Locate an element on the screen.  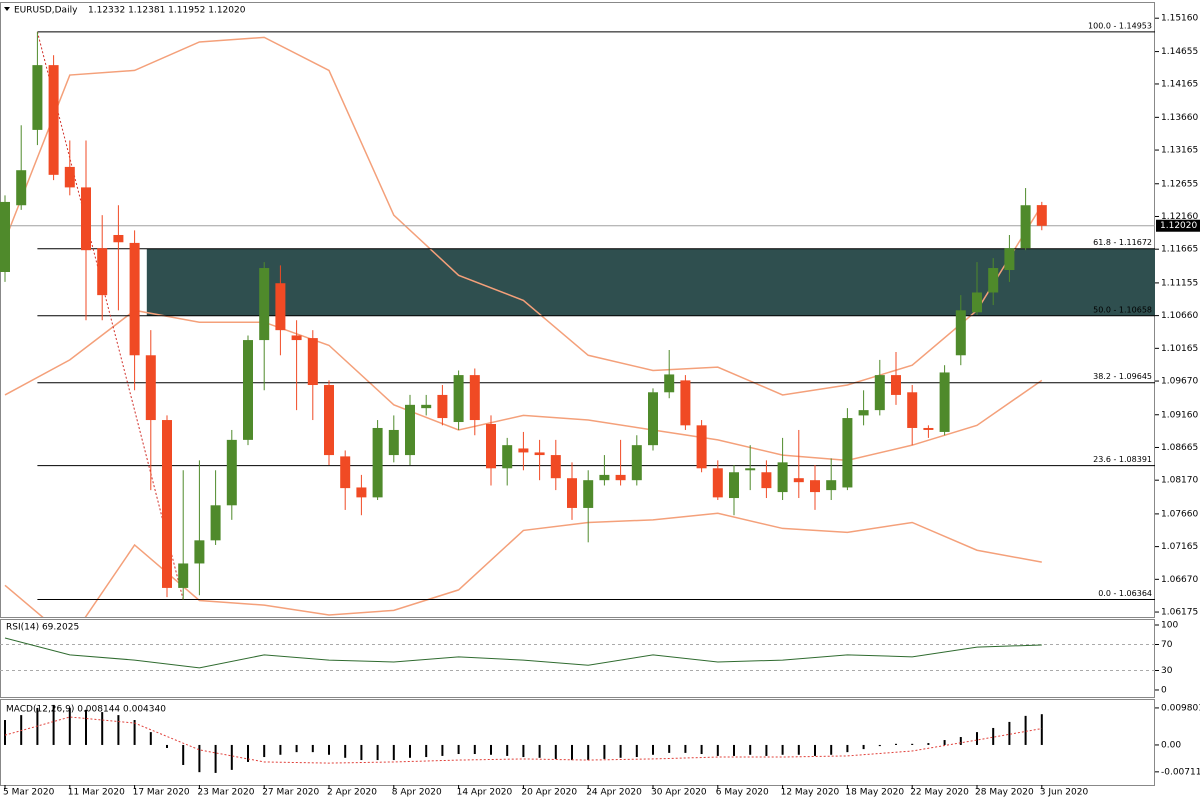
menu-icon is located at coordinates (7, 9).